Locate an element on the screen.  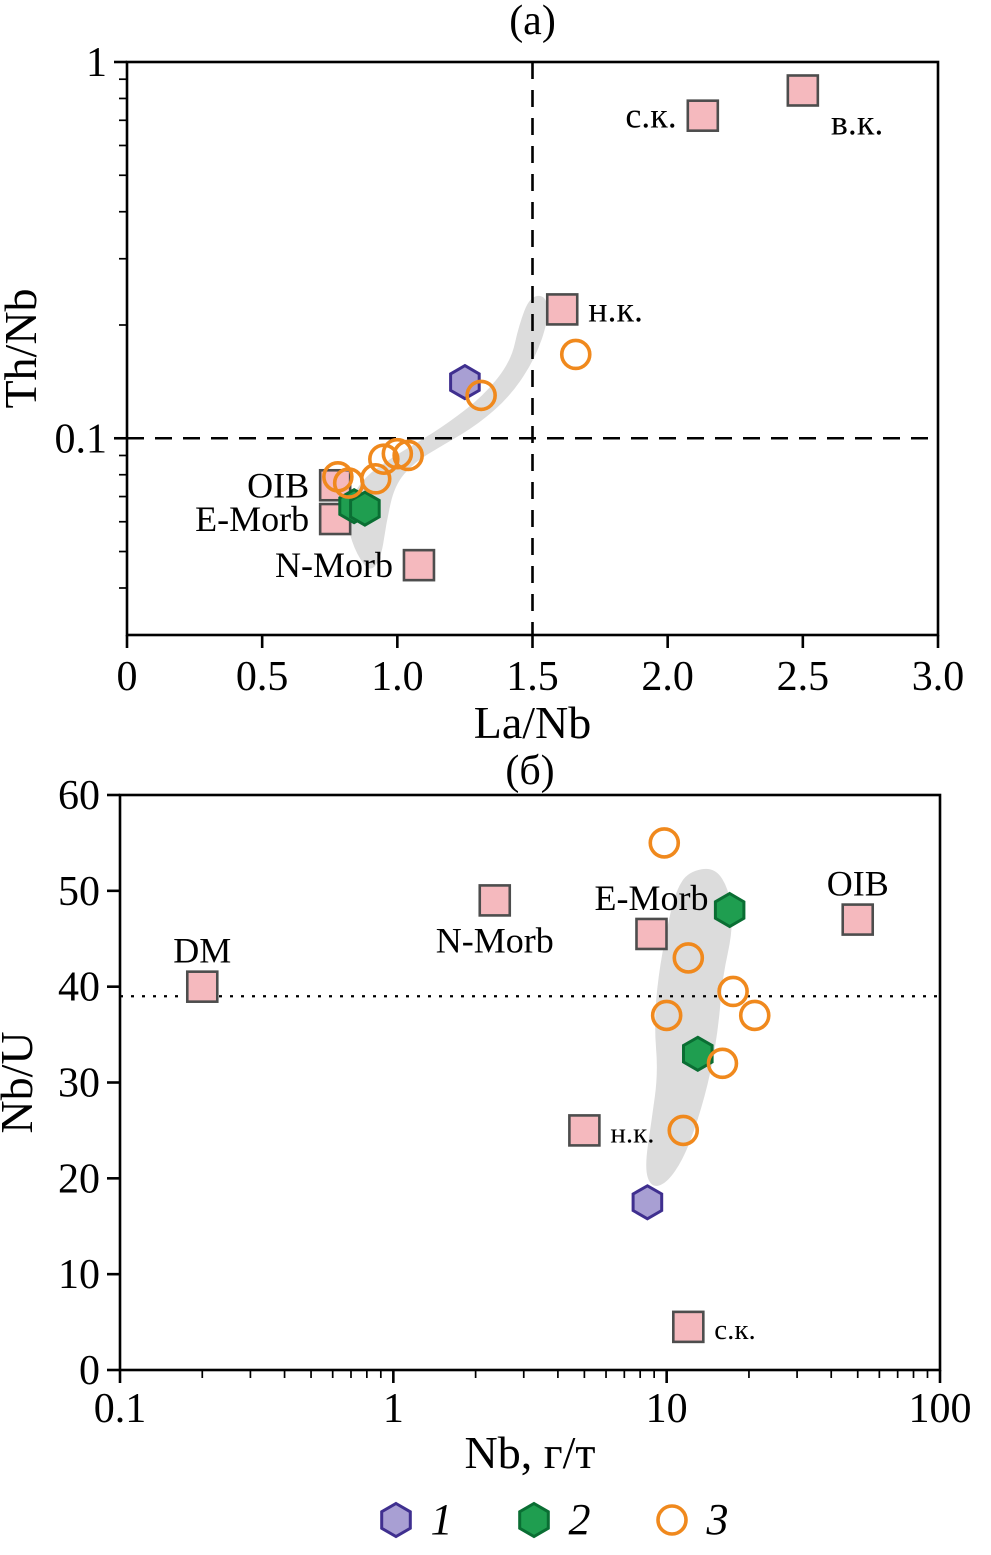
legend-item-1: 1 is located at coordinates (413, 1520).